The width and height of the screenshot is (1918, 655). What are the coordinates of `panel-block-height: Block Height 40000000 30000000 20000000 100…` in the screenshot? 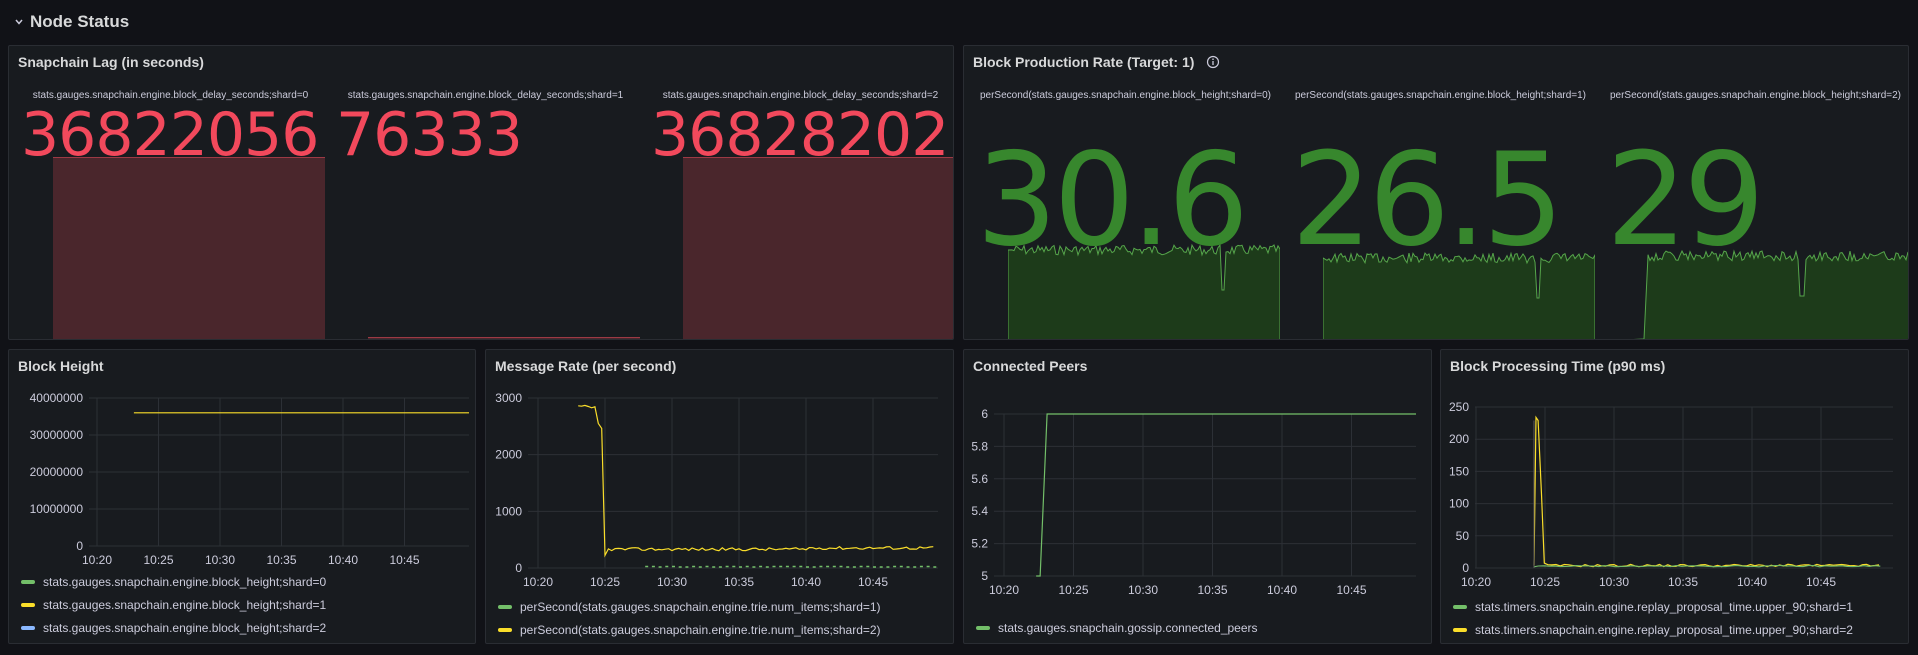 It's located at (242, 496).